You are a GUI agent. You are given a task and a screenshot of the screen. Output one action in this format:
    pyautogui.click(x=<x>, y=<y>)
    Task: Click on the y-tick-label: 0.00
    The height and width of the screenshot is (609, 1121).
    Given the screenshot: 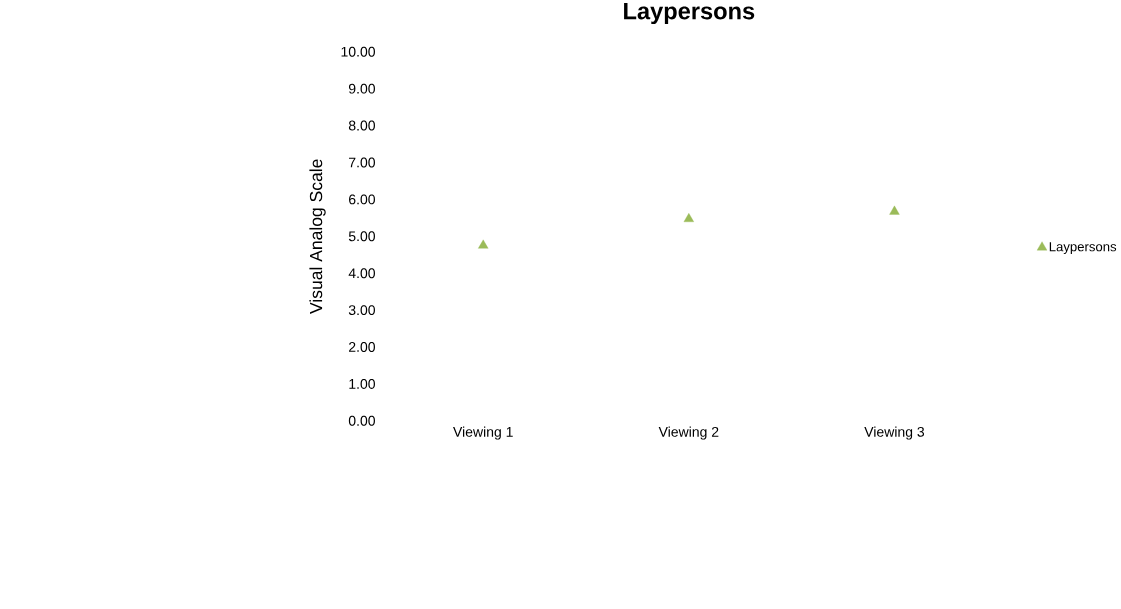 What is the action you would take?
    pyautogui.click(x=361, y=420)
    